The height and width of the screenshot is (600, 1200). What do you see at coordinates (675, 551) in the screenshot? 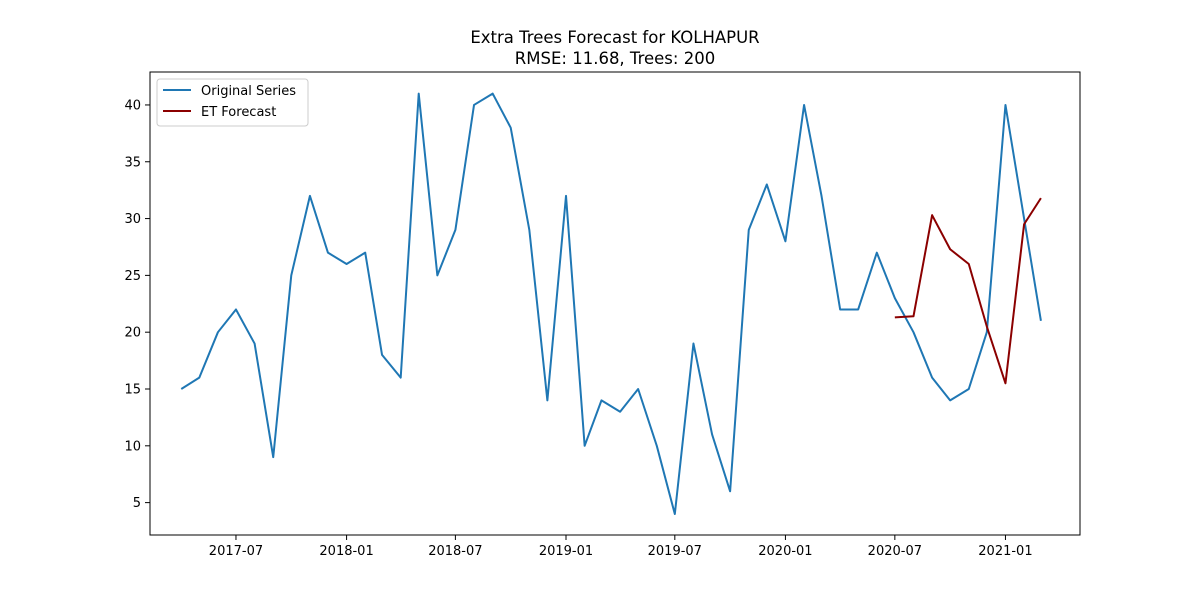
I see `x-tick-label: 2019-07` at bounding box center [675, 551].